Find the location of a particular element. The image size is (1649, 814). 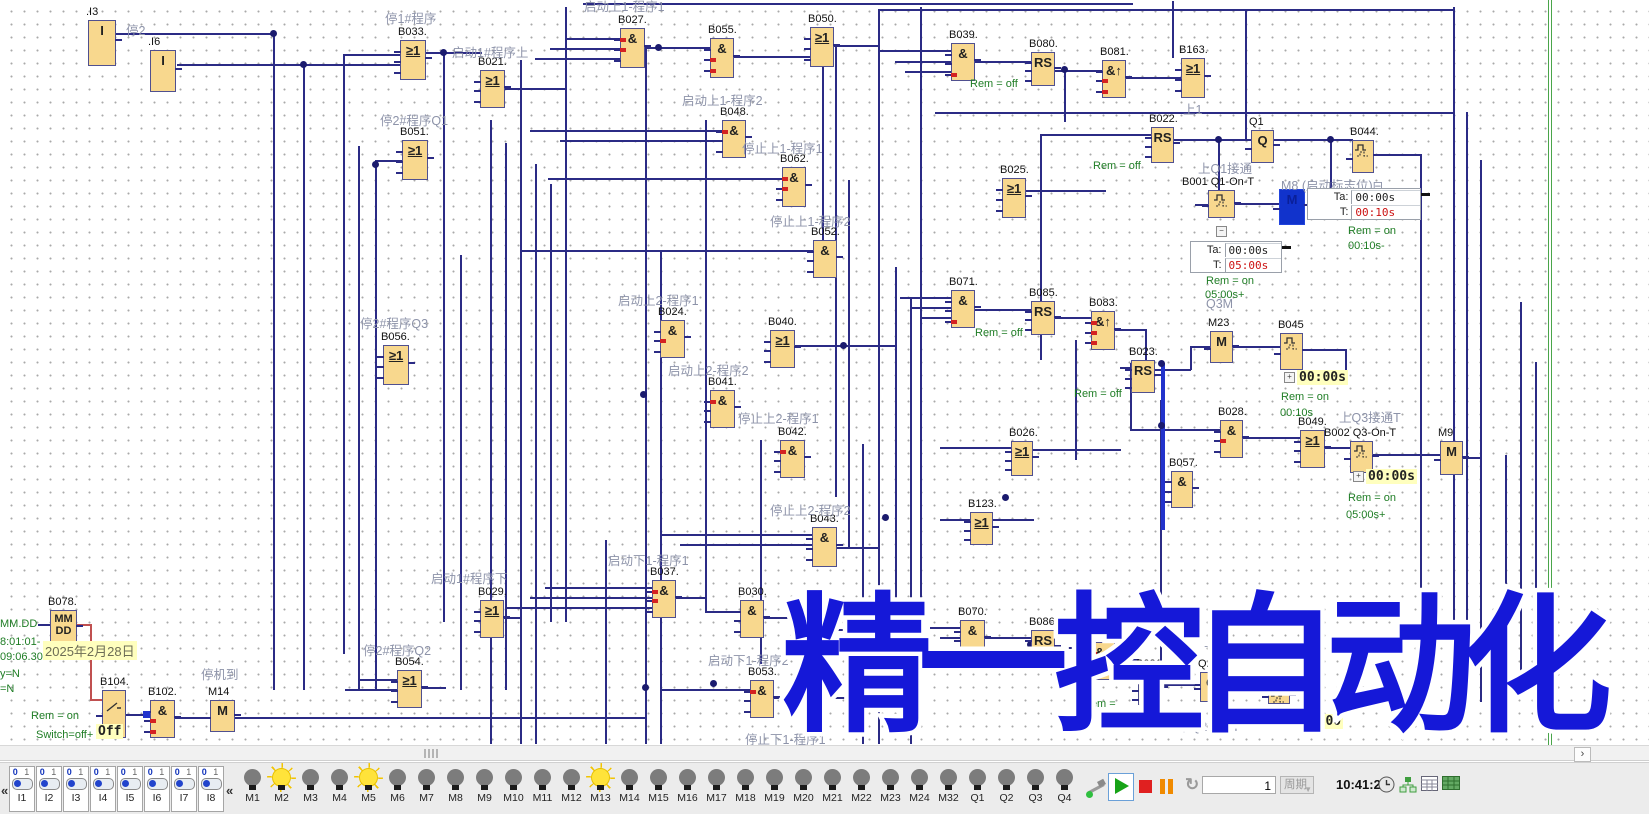

disconnect-plug-icon is located at coordinates (1096, 788).